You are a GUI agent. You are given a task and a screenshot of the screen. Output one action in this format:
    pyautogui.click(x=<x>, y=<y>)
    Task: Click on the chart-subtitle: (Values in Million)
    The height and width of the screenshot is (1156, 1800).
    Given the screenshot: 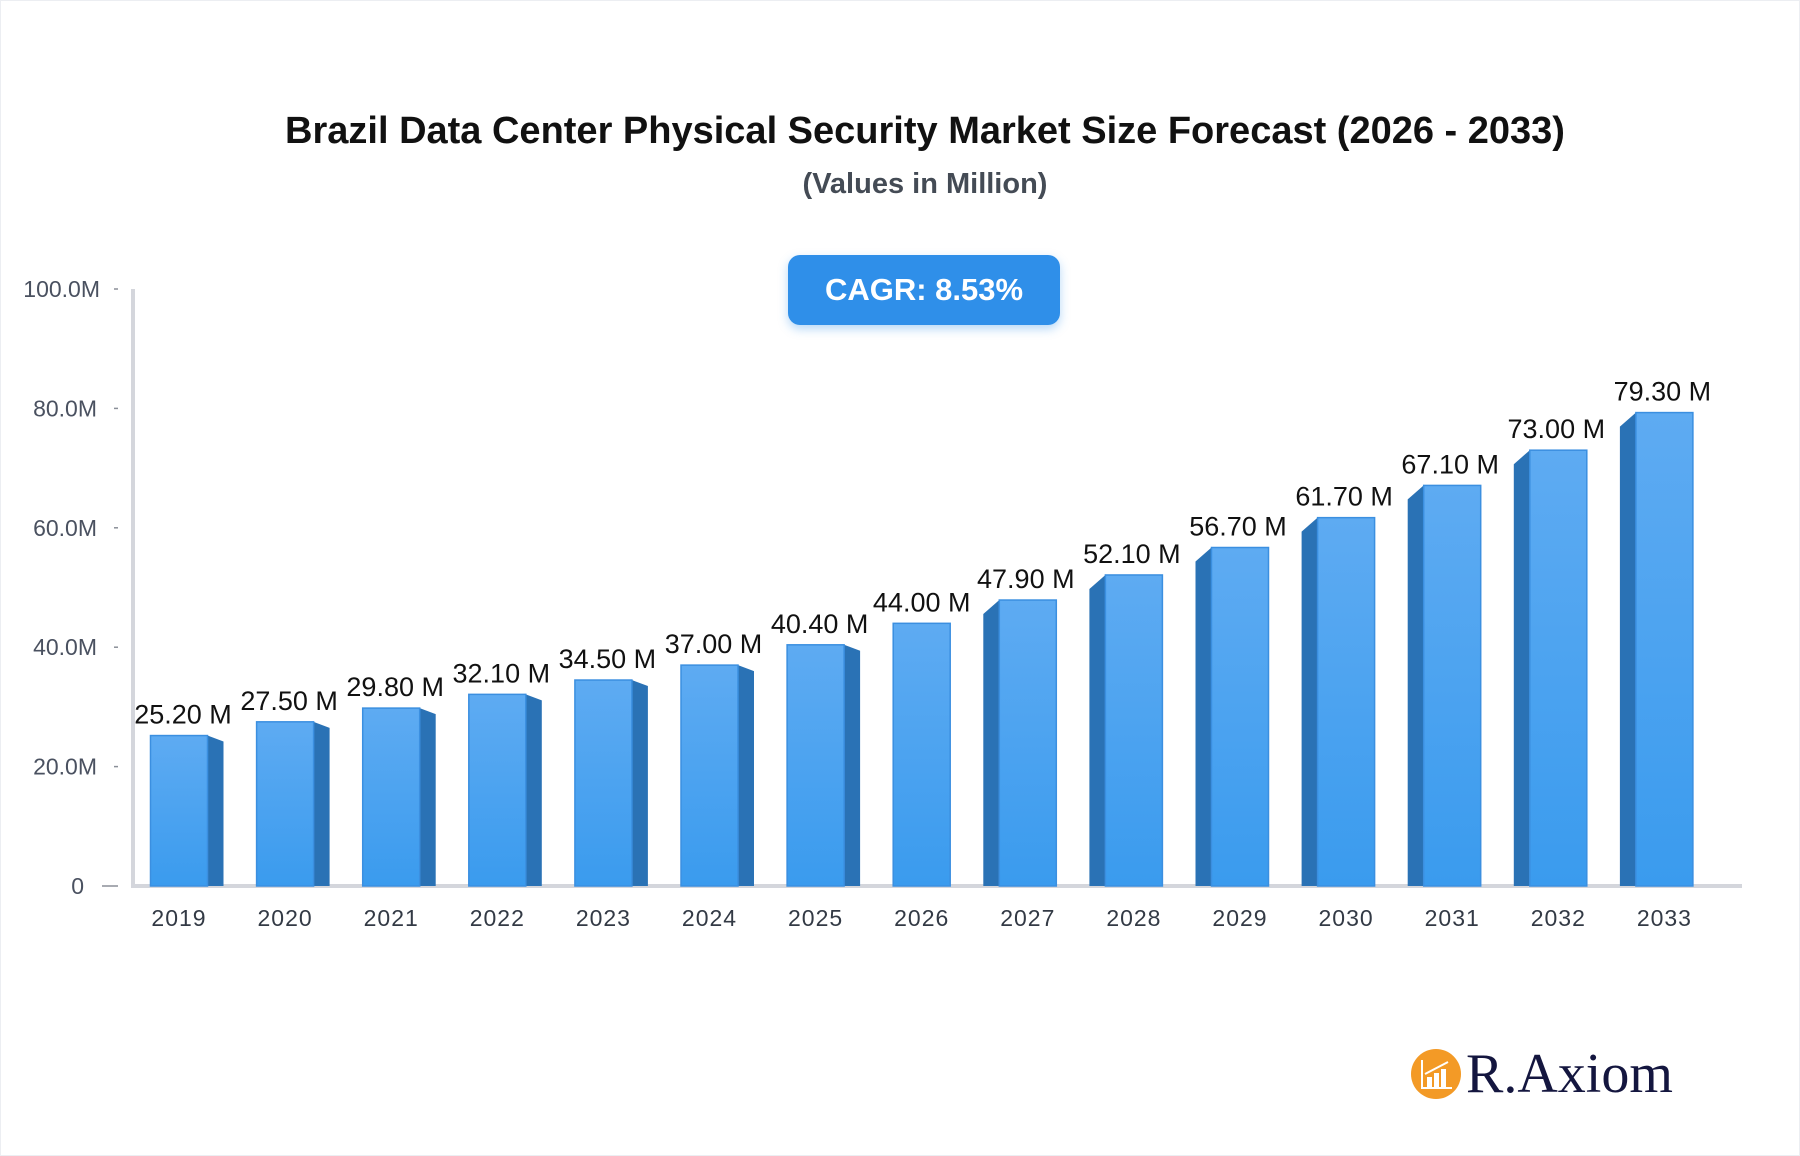 What is the action you would take?
    pyautogui.click(x=925, y=184)
    